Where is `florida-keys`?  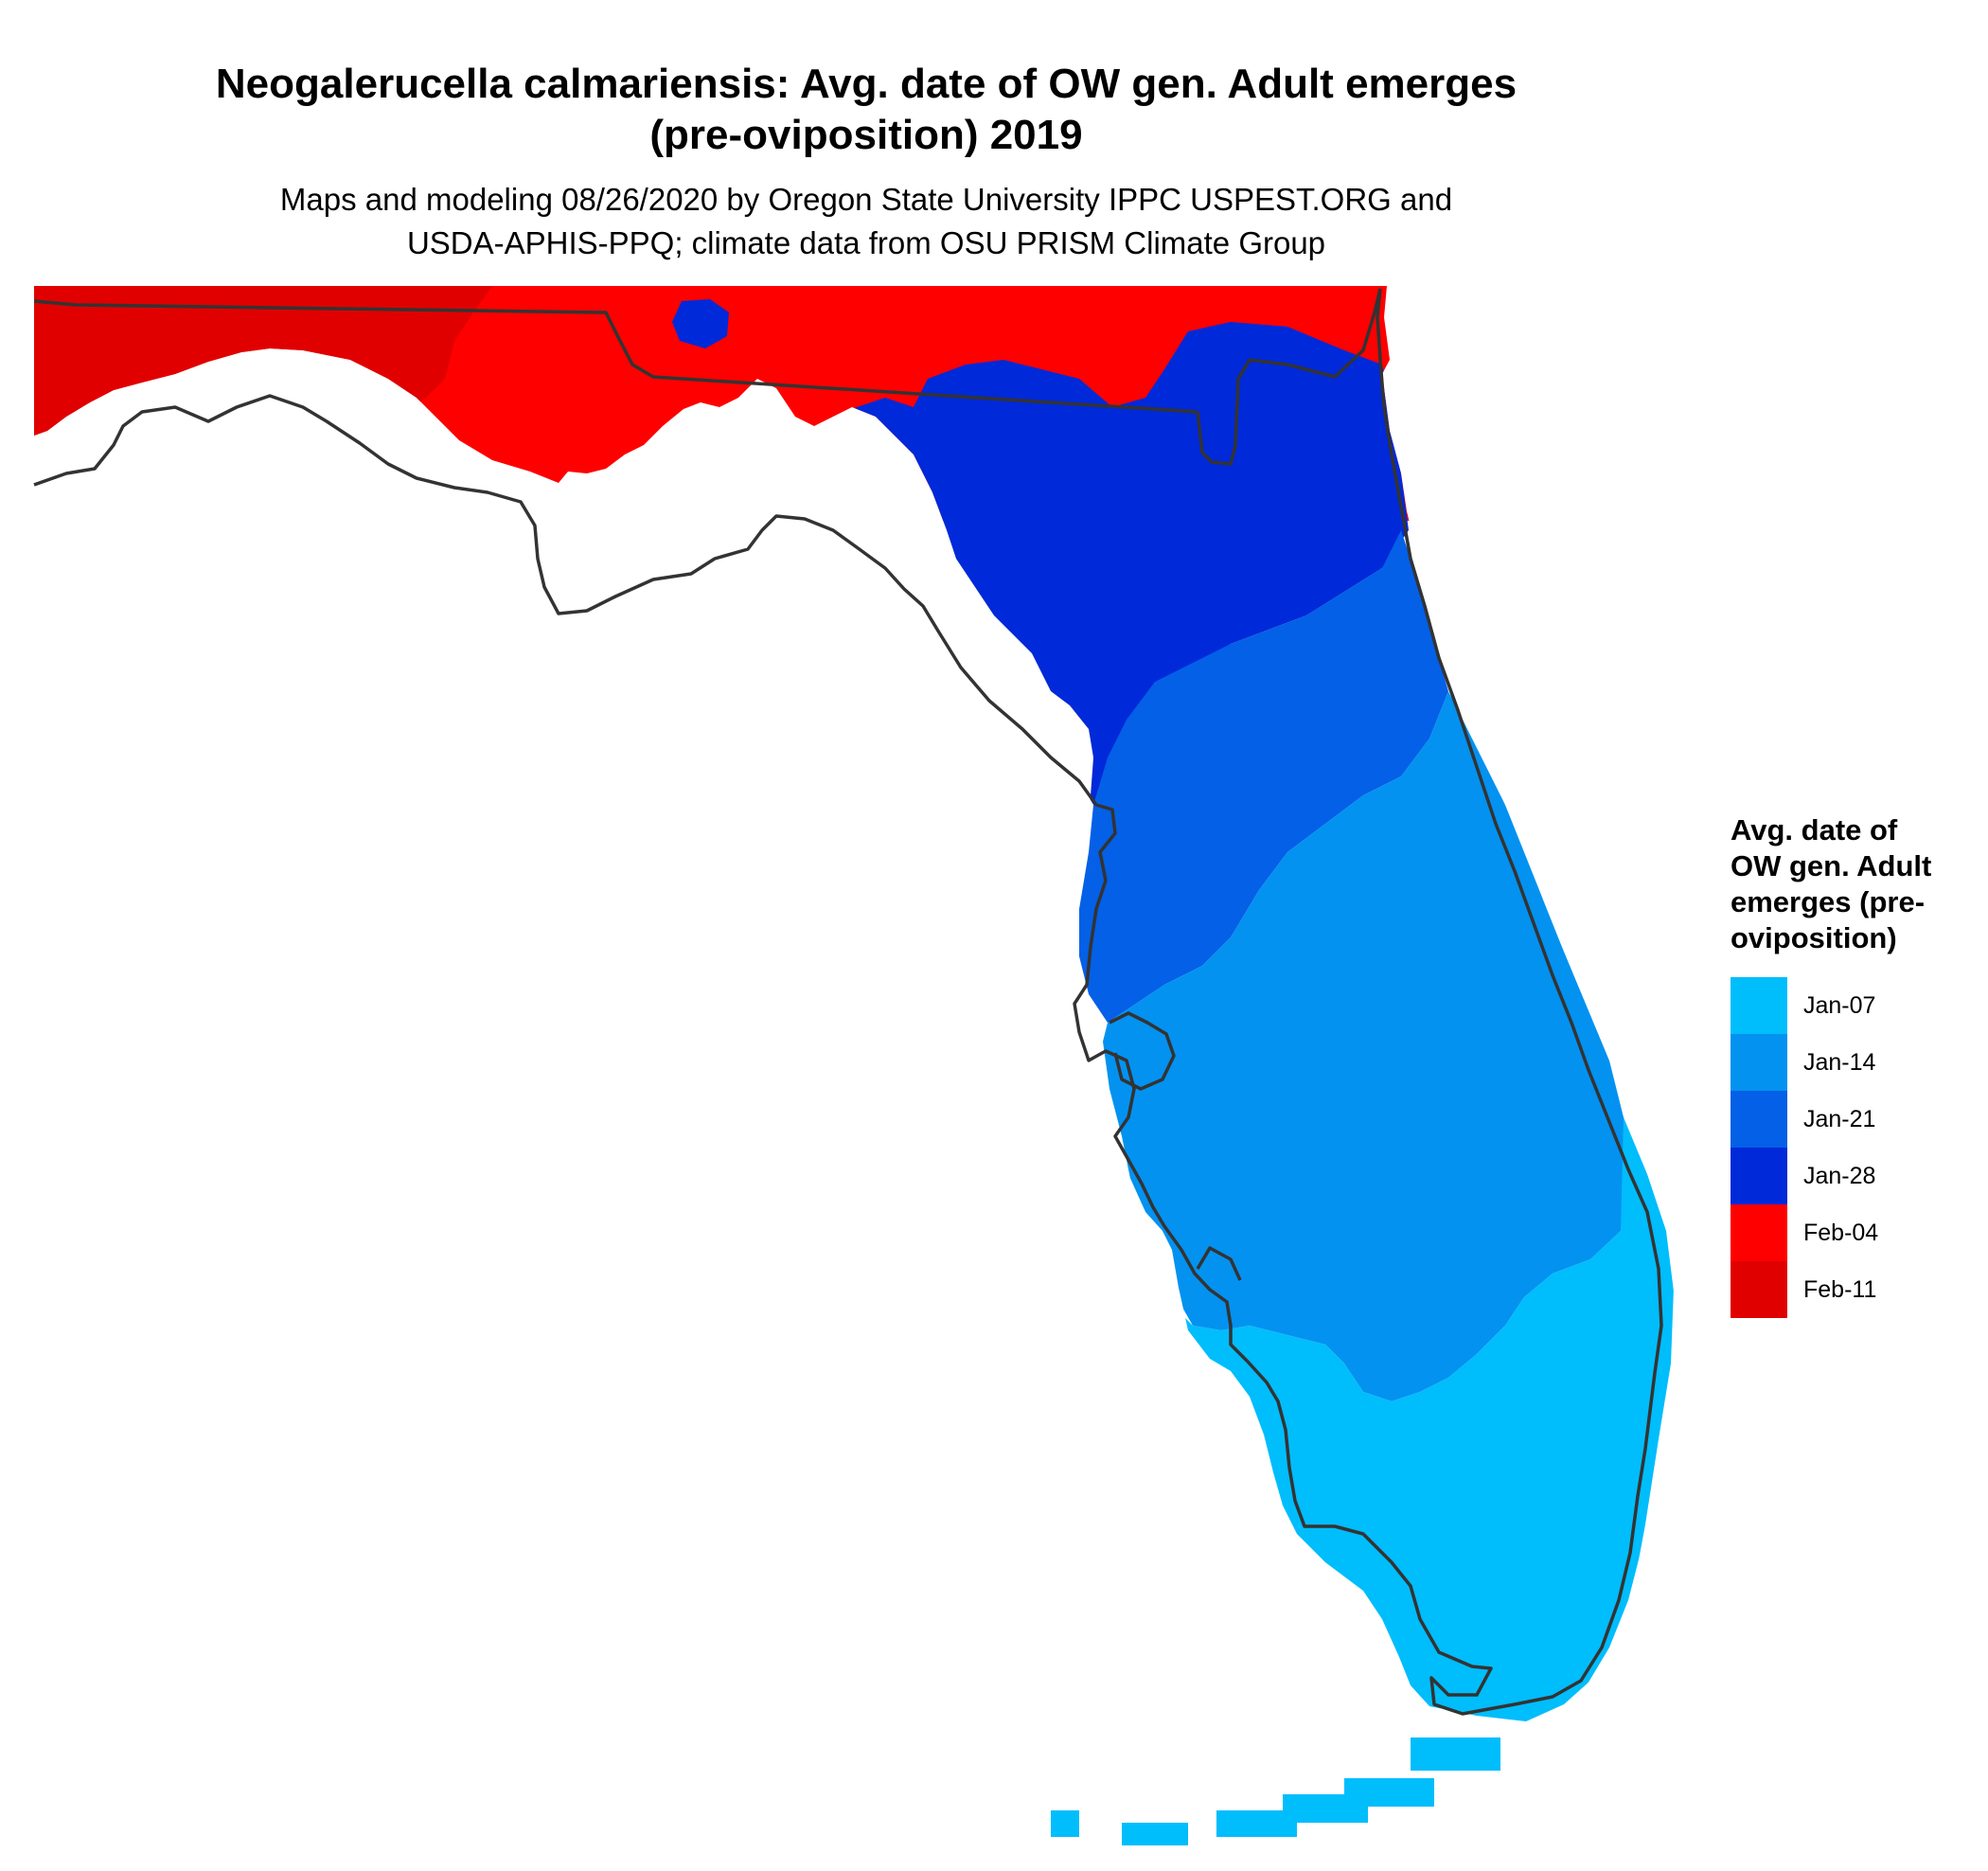 florida-keys is located at coordinates (1294, 1755).